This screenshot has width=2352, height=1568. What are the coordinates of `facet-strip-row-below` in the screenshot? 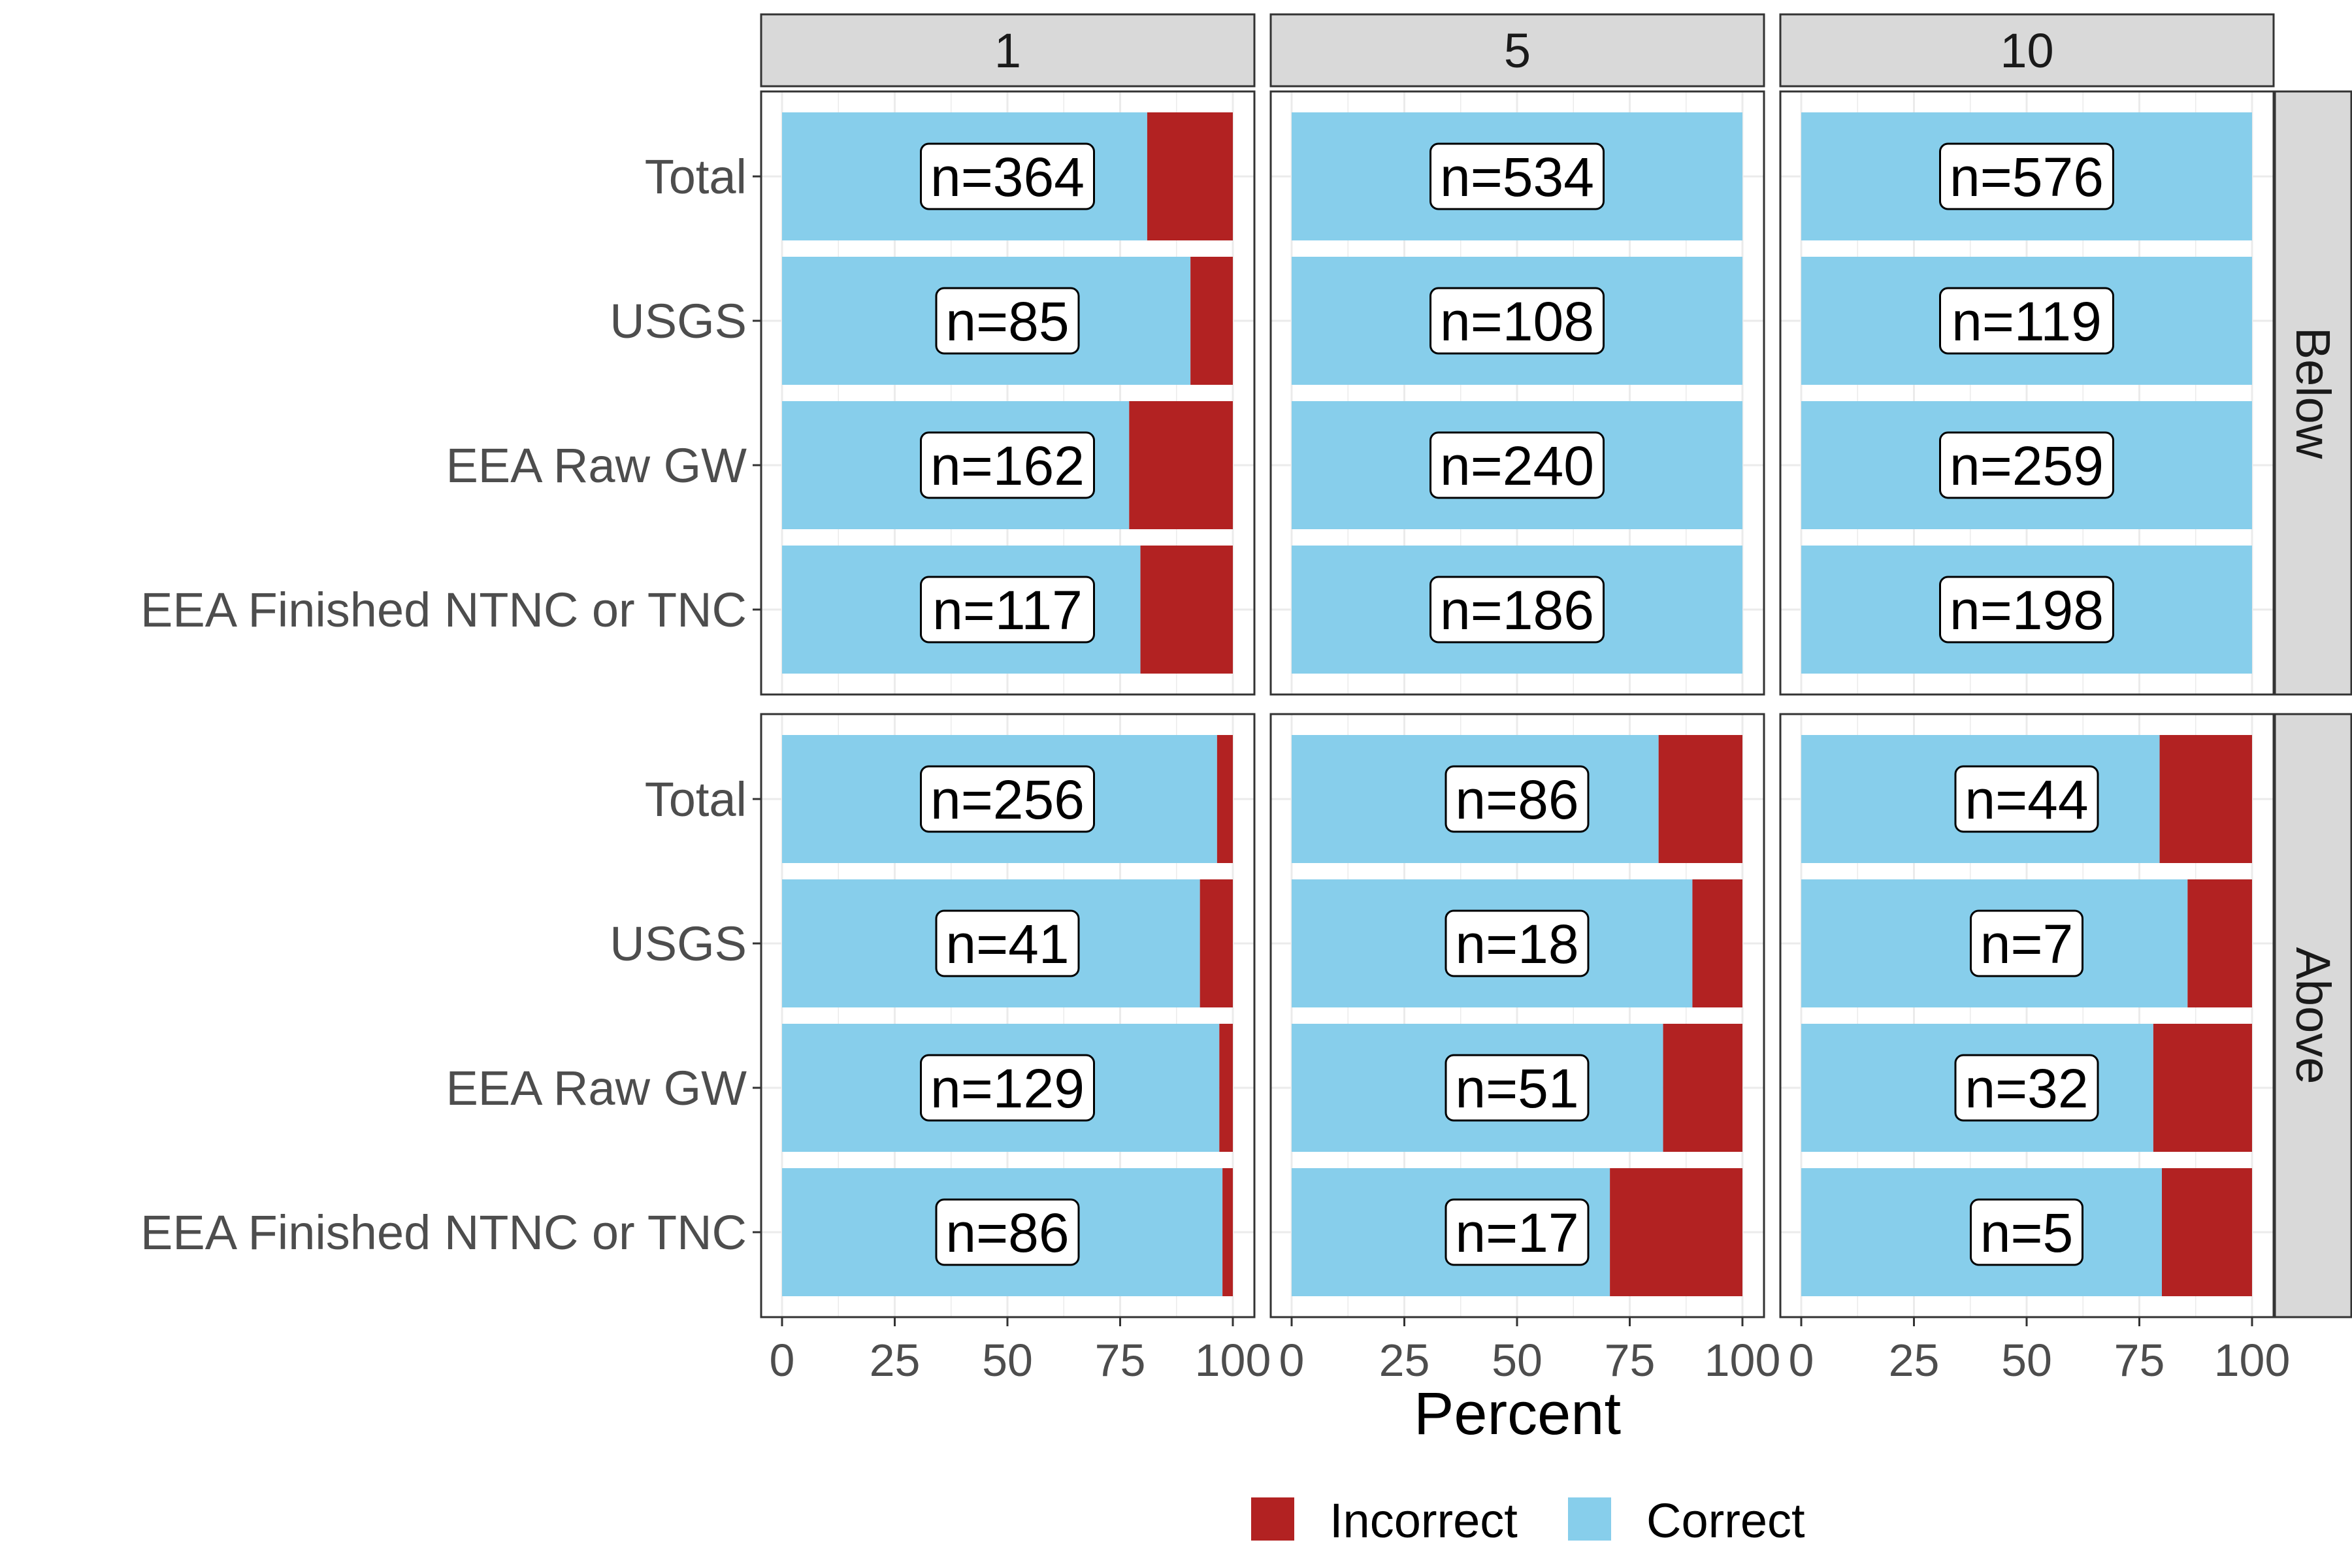 It's located at (2313, 393).